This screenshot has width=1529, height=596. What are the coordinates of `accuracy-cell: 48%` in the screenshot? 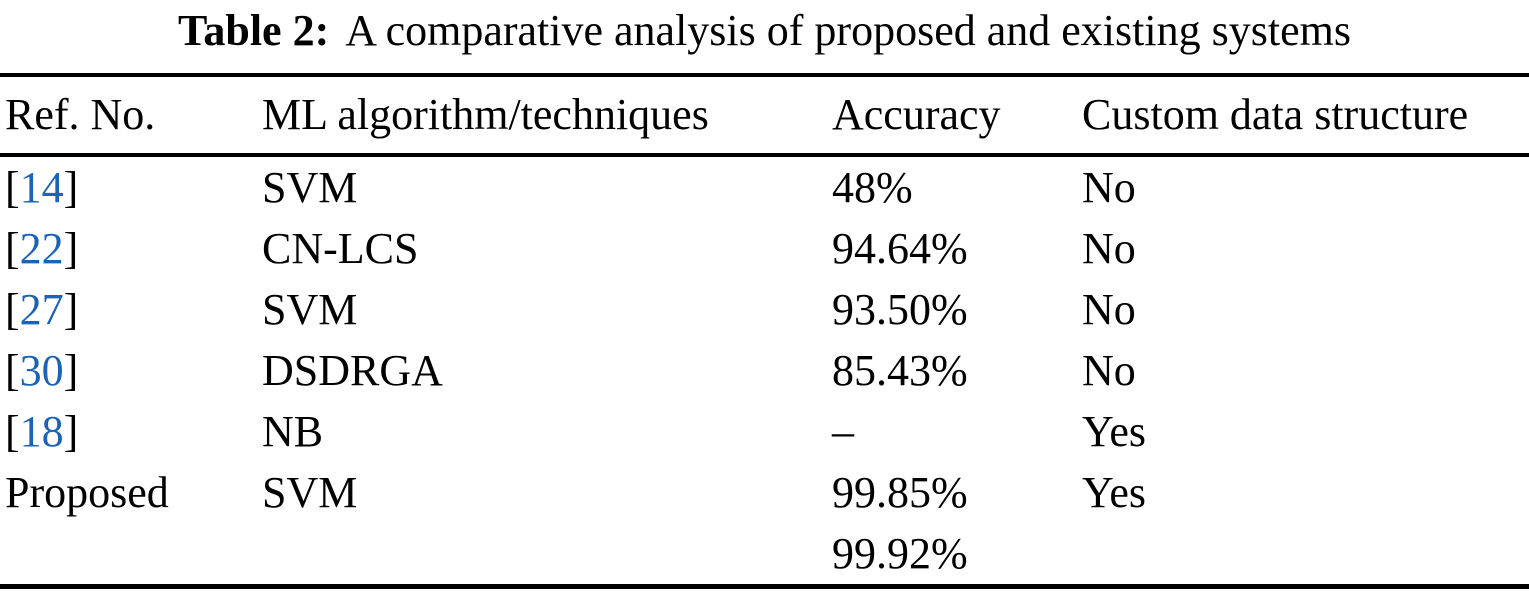 It's located at (872, 187).